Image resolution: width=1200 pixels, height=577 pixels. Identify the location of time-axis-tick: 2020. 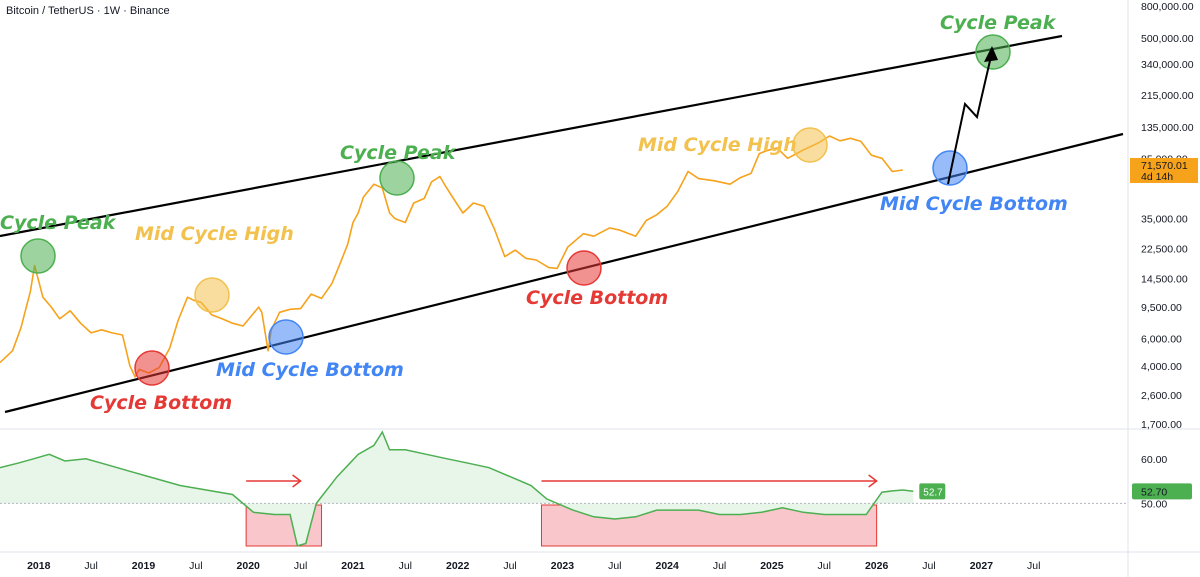
(249, 566).